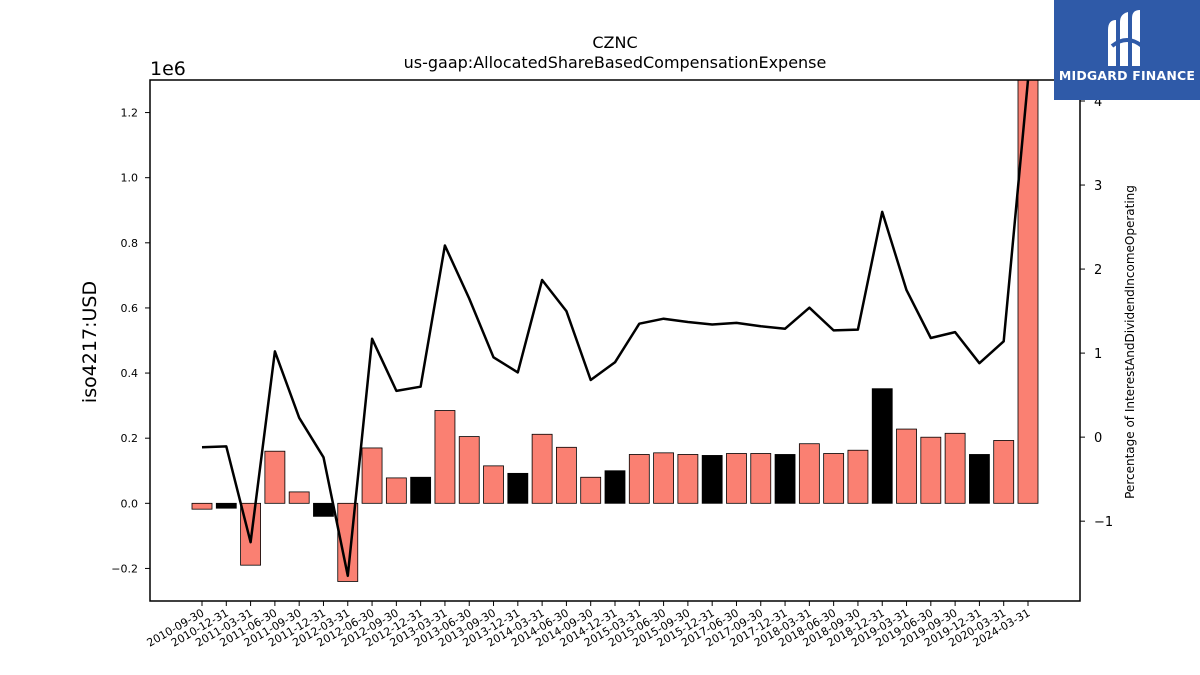  What do you see at coordinates (130, 178) in the screenshot?
I see `y-tick-label: 1.0` at bounding box center [130, 178].